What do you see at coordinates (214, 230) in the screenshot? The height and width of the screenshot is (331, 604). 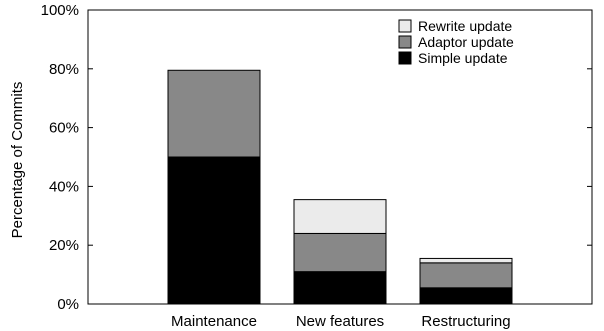 I see `bar-segment-simple-update` at bounding box center [214, 230].